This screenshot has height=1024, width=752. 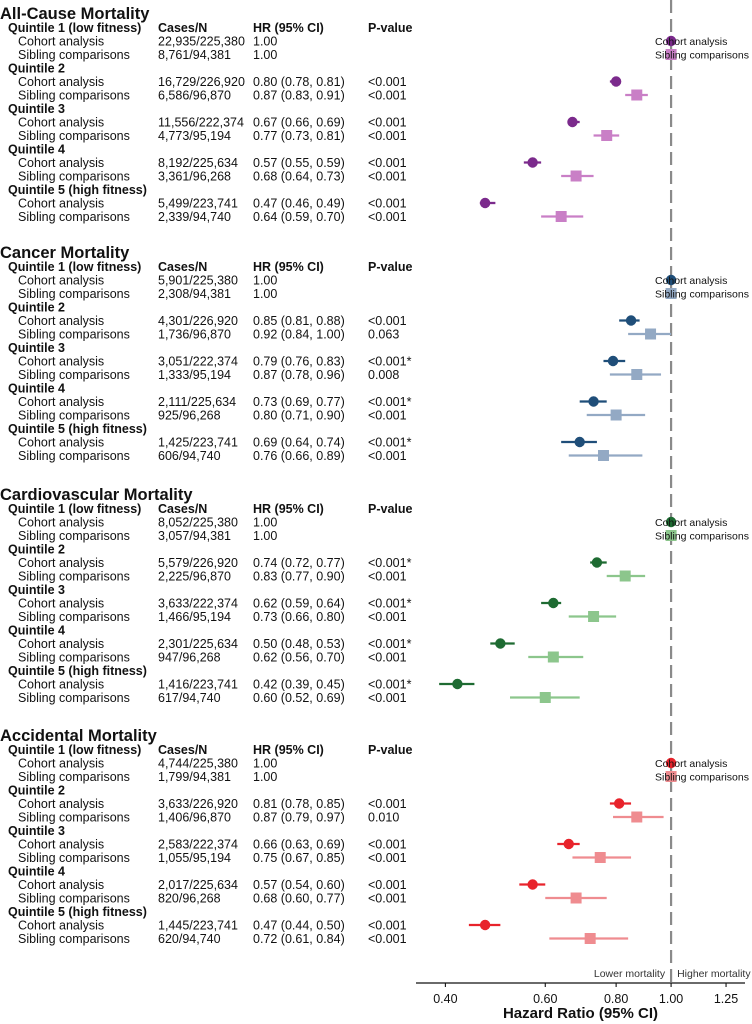 I want to click on hr-value: 0.87 (0.83, 0.91), so click(x=299, y=96).